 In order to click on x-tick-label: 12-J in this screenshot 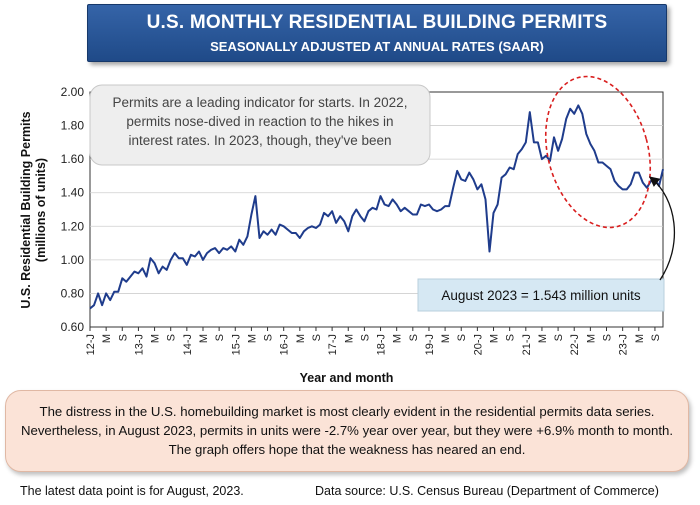, I will do `click(91, 344)`.